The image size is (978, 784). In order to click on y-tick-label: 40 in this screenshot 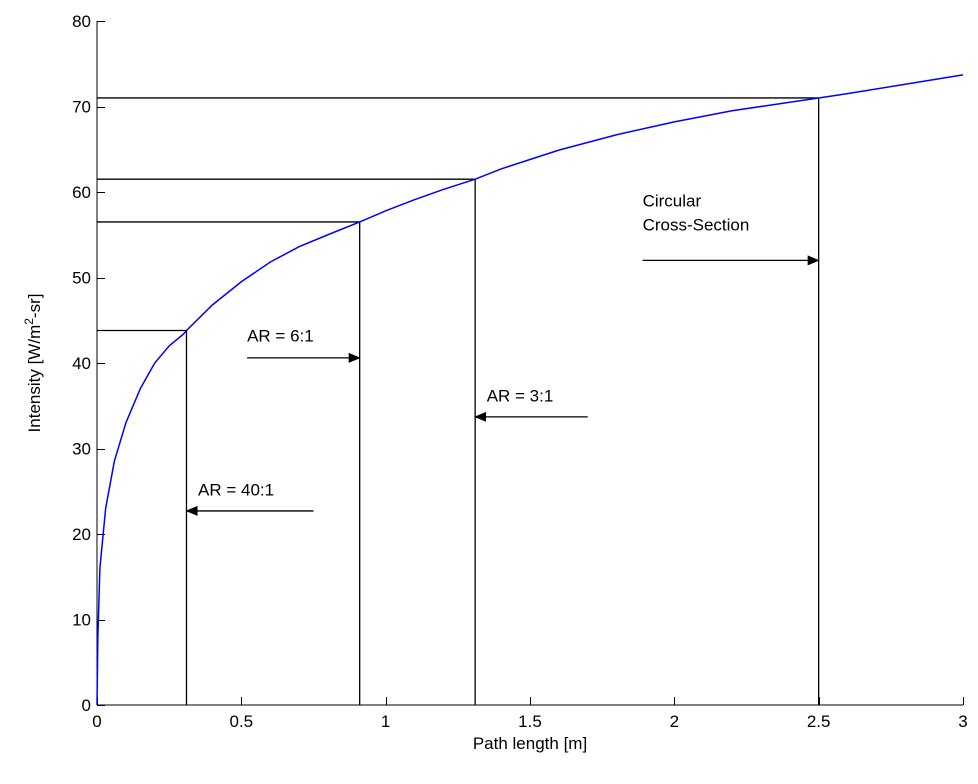, I will do `click(81, 363)`.